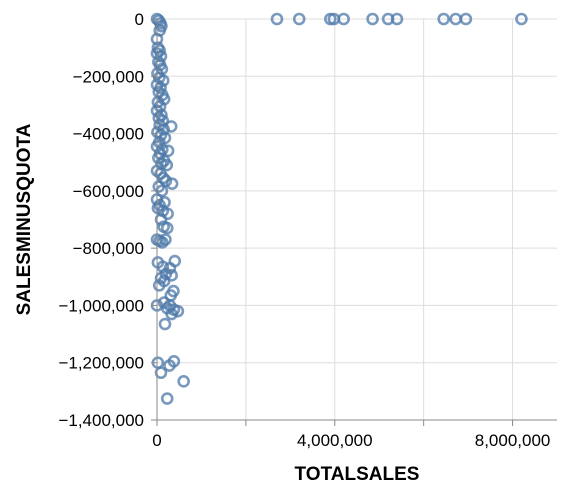 The image size is (568, 494). I want to click on y-tick-label: −200,000, so click(108, 76).